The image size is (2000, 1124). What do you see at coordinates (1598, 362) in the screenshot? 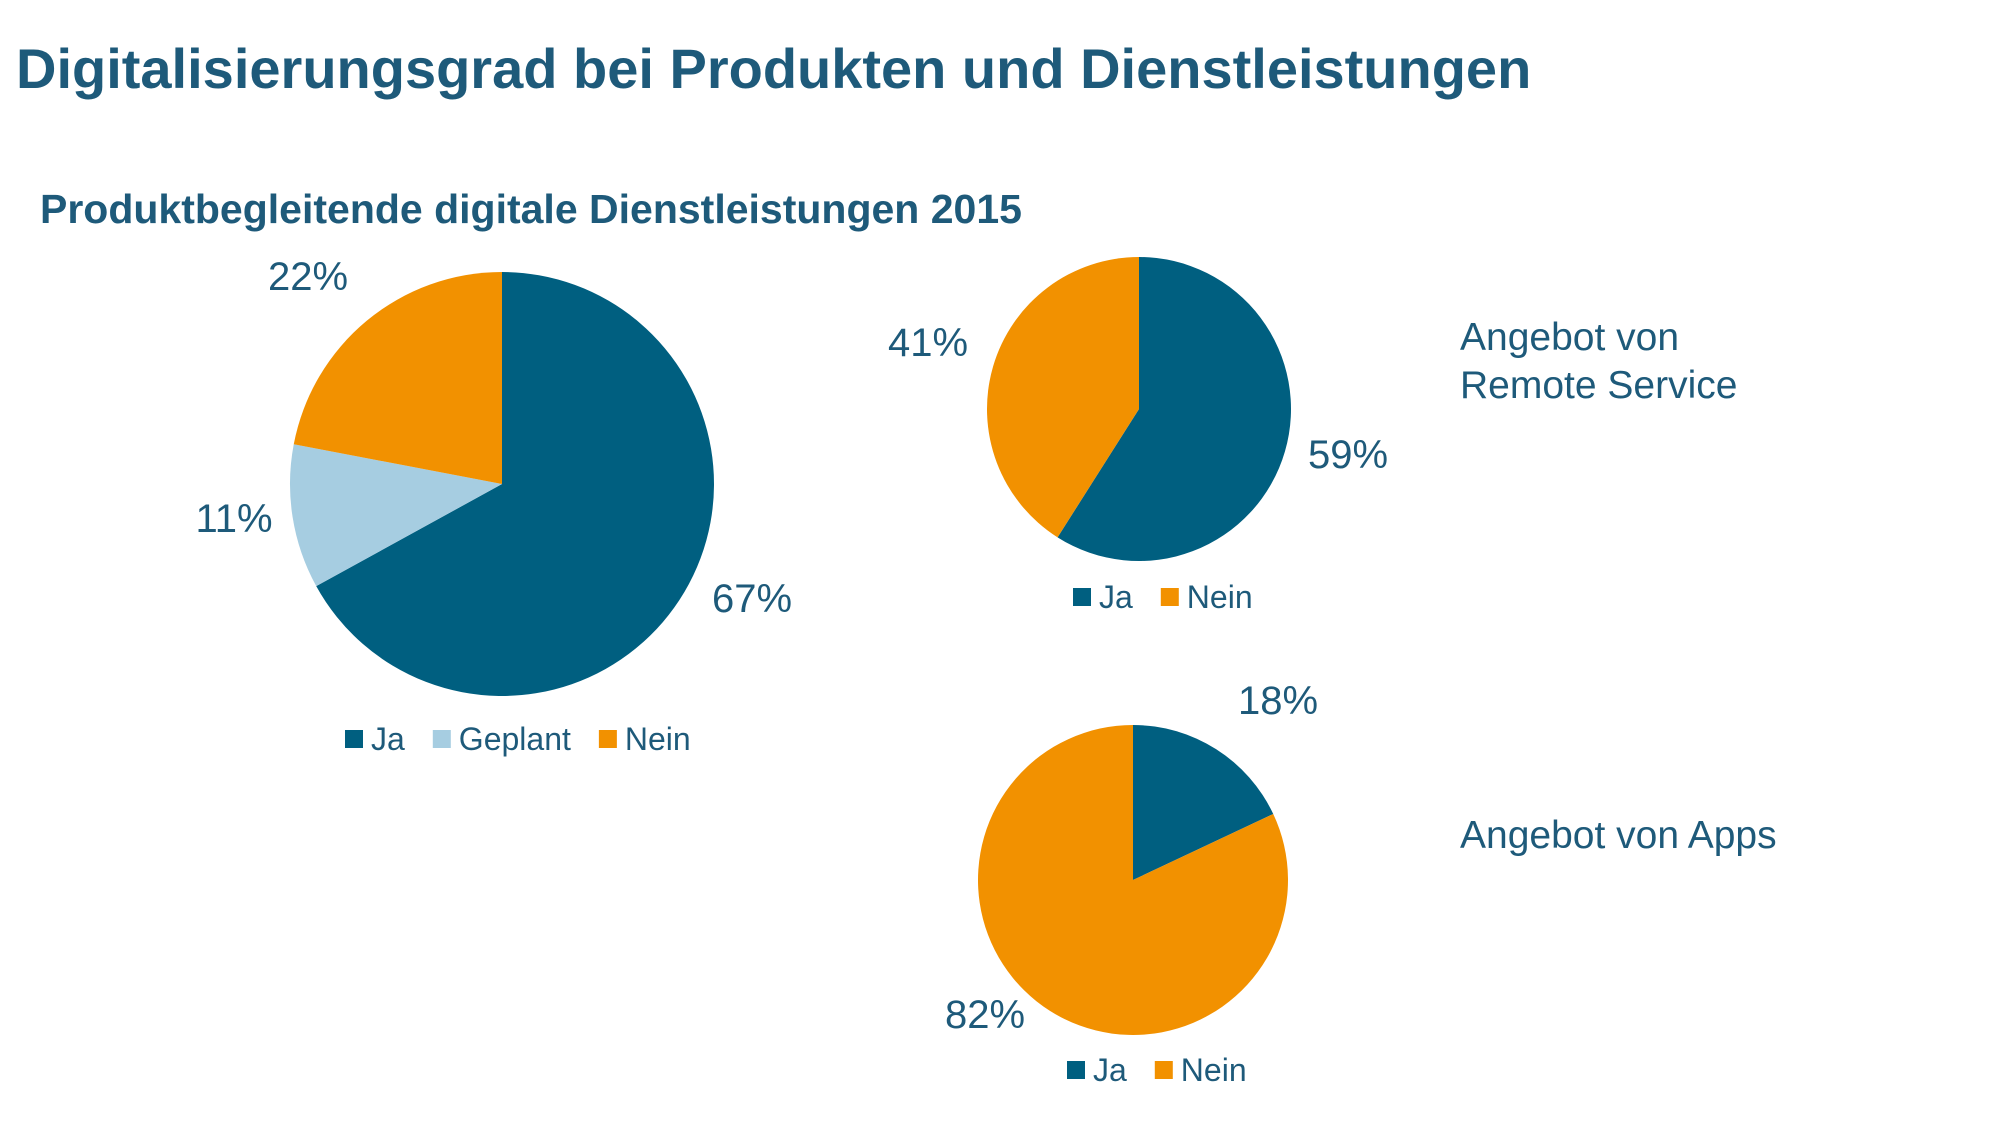
I see `remote-service-label: Angebot von Remote Service` at bounding box center [1598, 362].